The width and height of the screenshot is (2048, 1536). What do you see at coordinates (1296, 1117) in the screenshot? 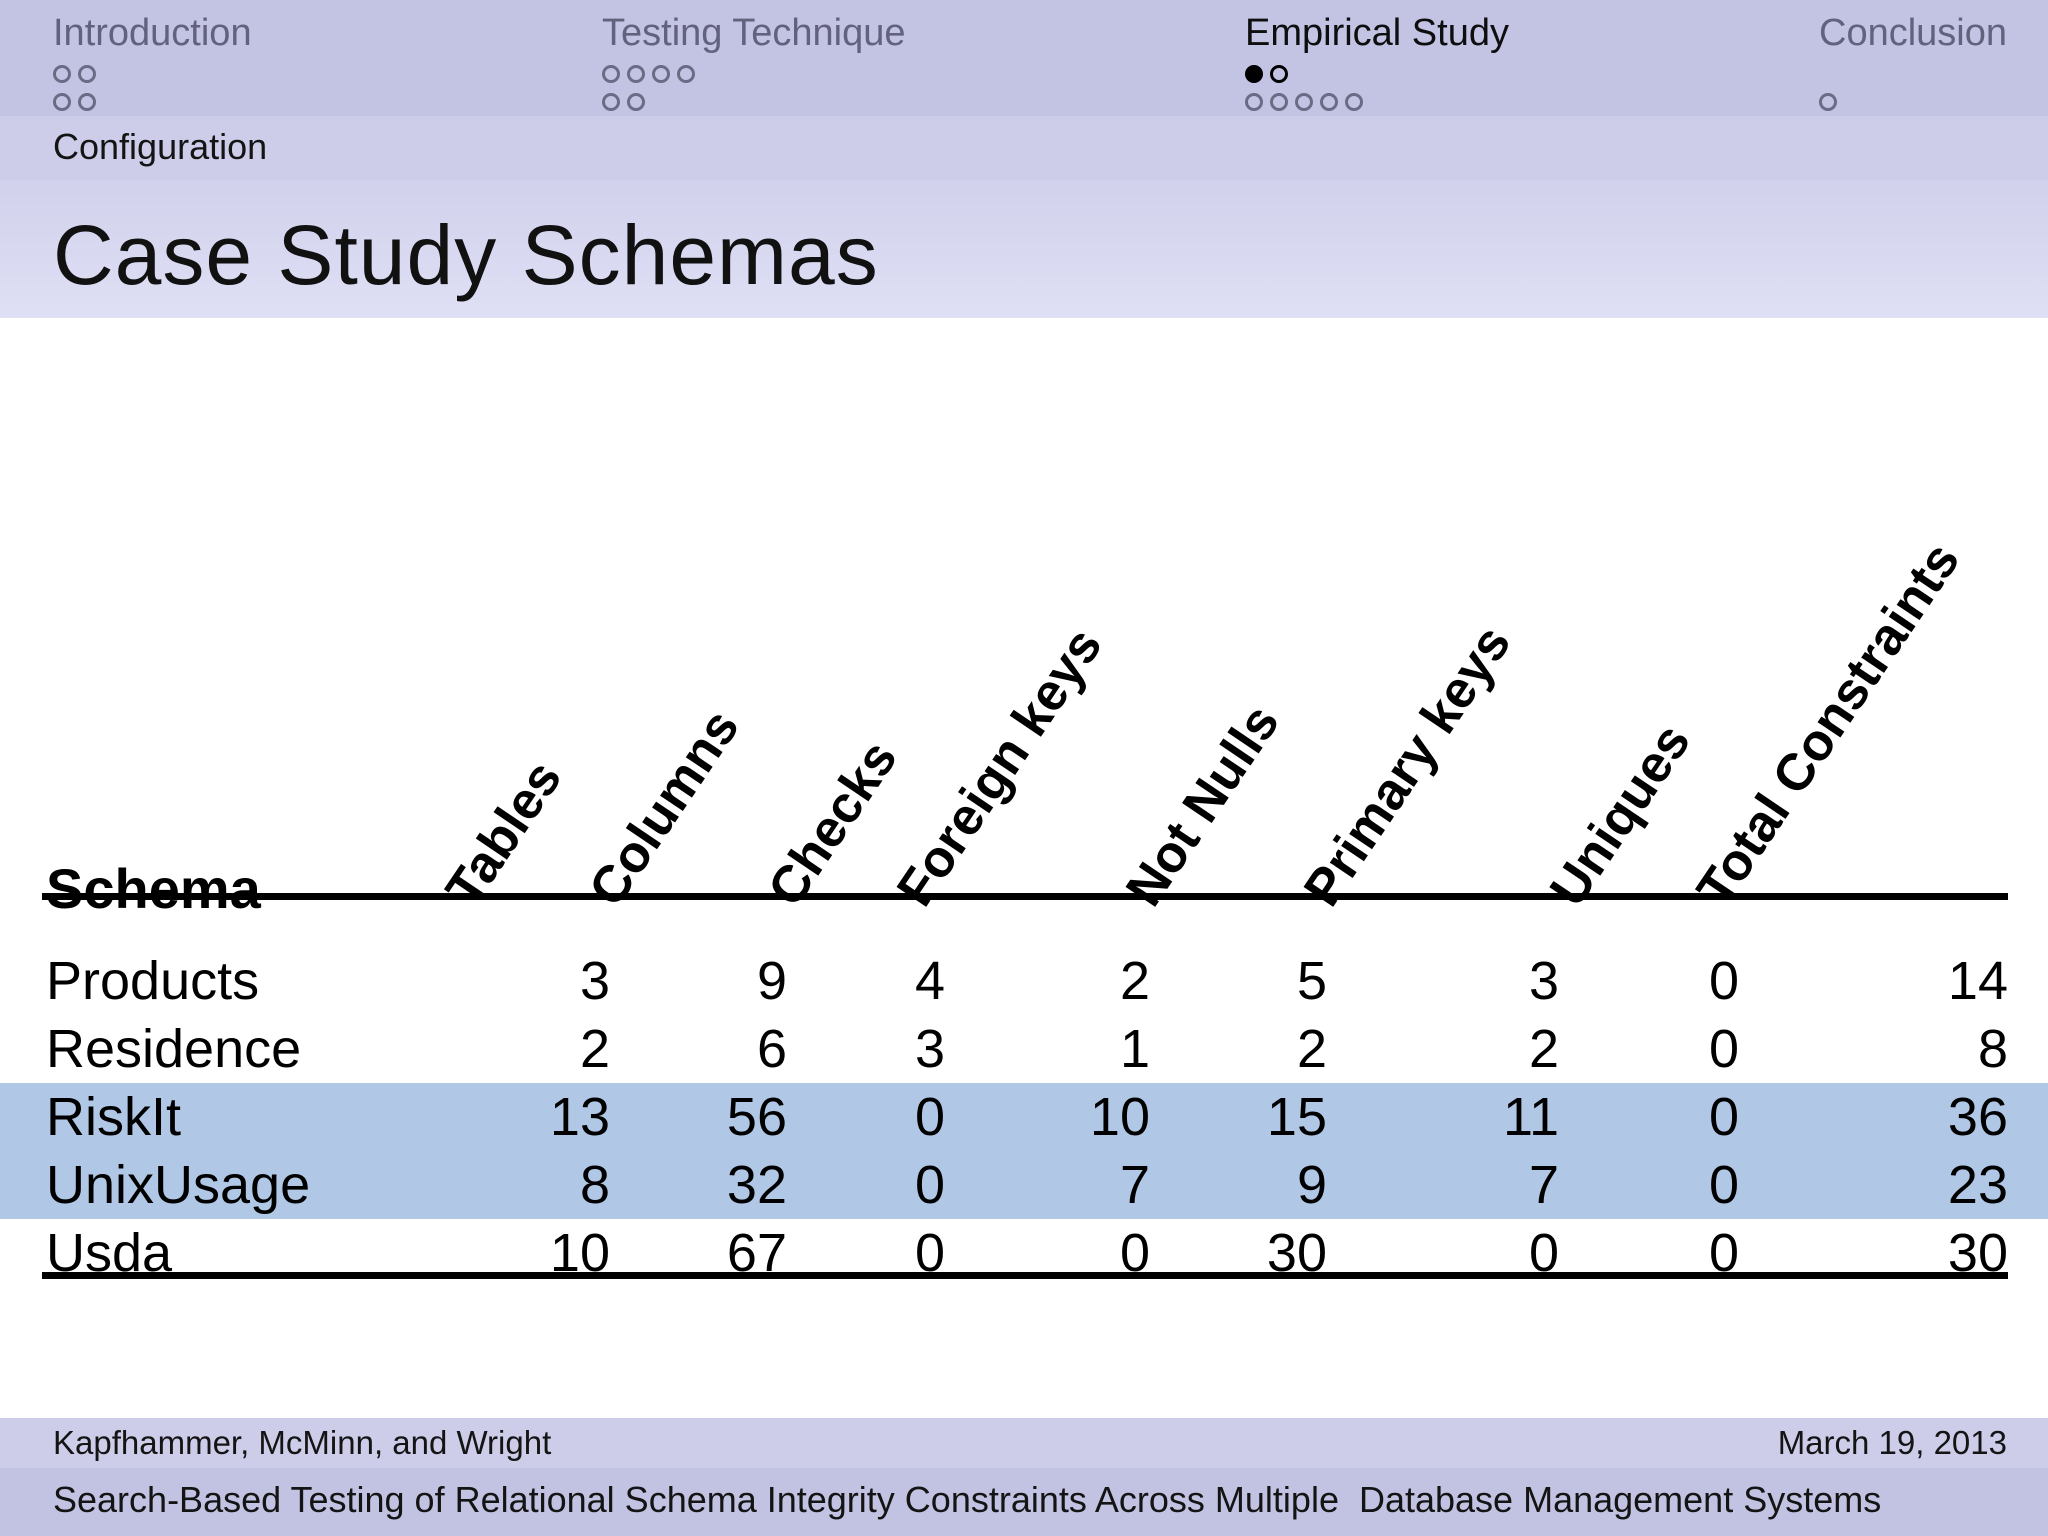
I see `cell-riskit-not-nulls: 15` at bounding box center [1296, 1117].